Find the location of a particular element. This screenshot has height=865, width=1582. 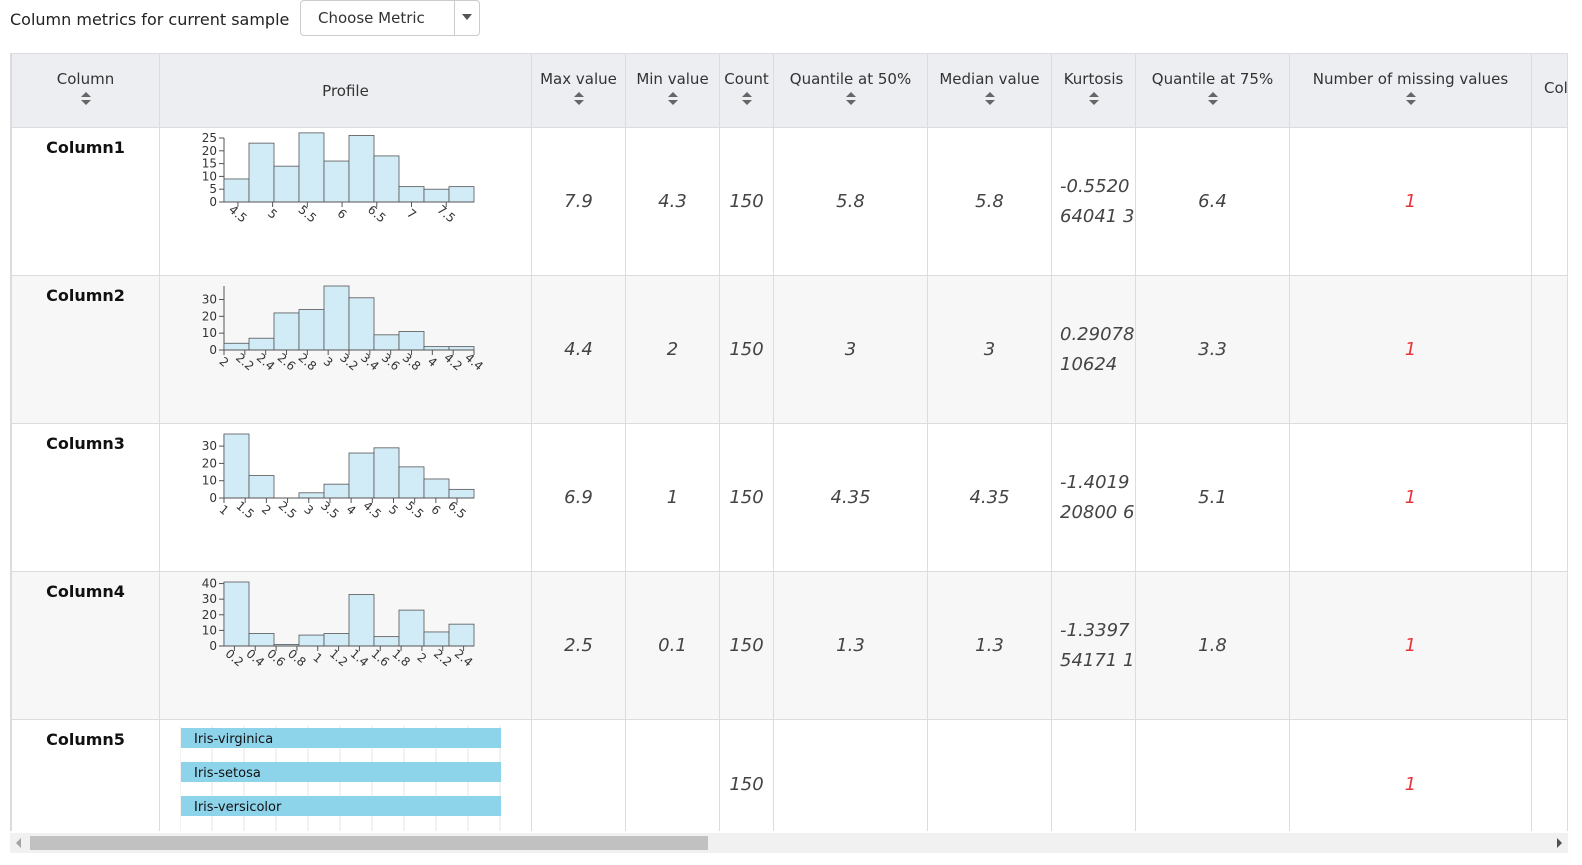

header-kurtosis: Kurtosis is located at coordinates (1093, 90).